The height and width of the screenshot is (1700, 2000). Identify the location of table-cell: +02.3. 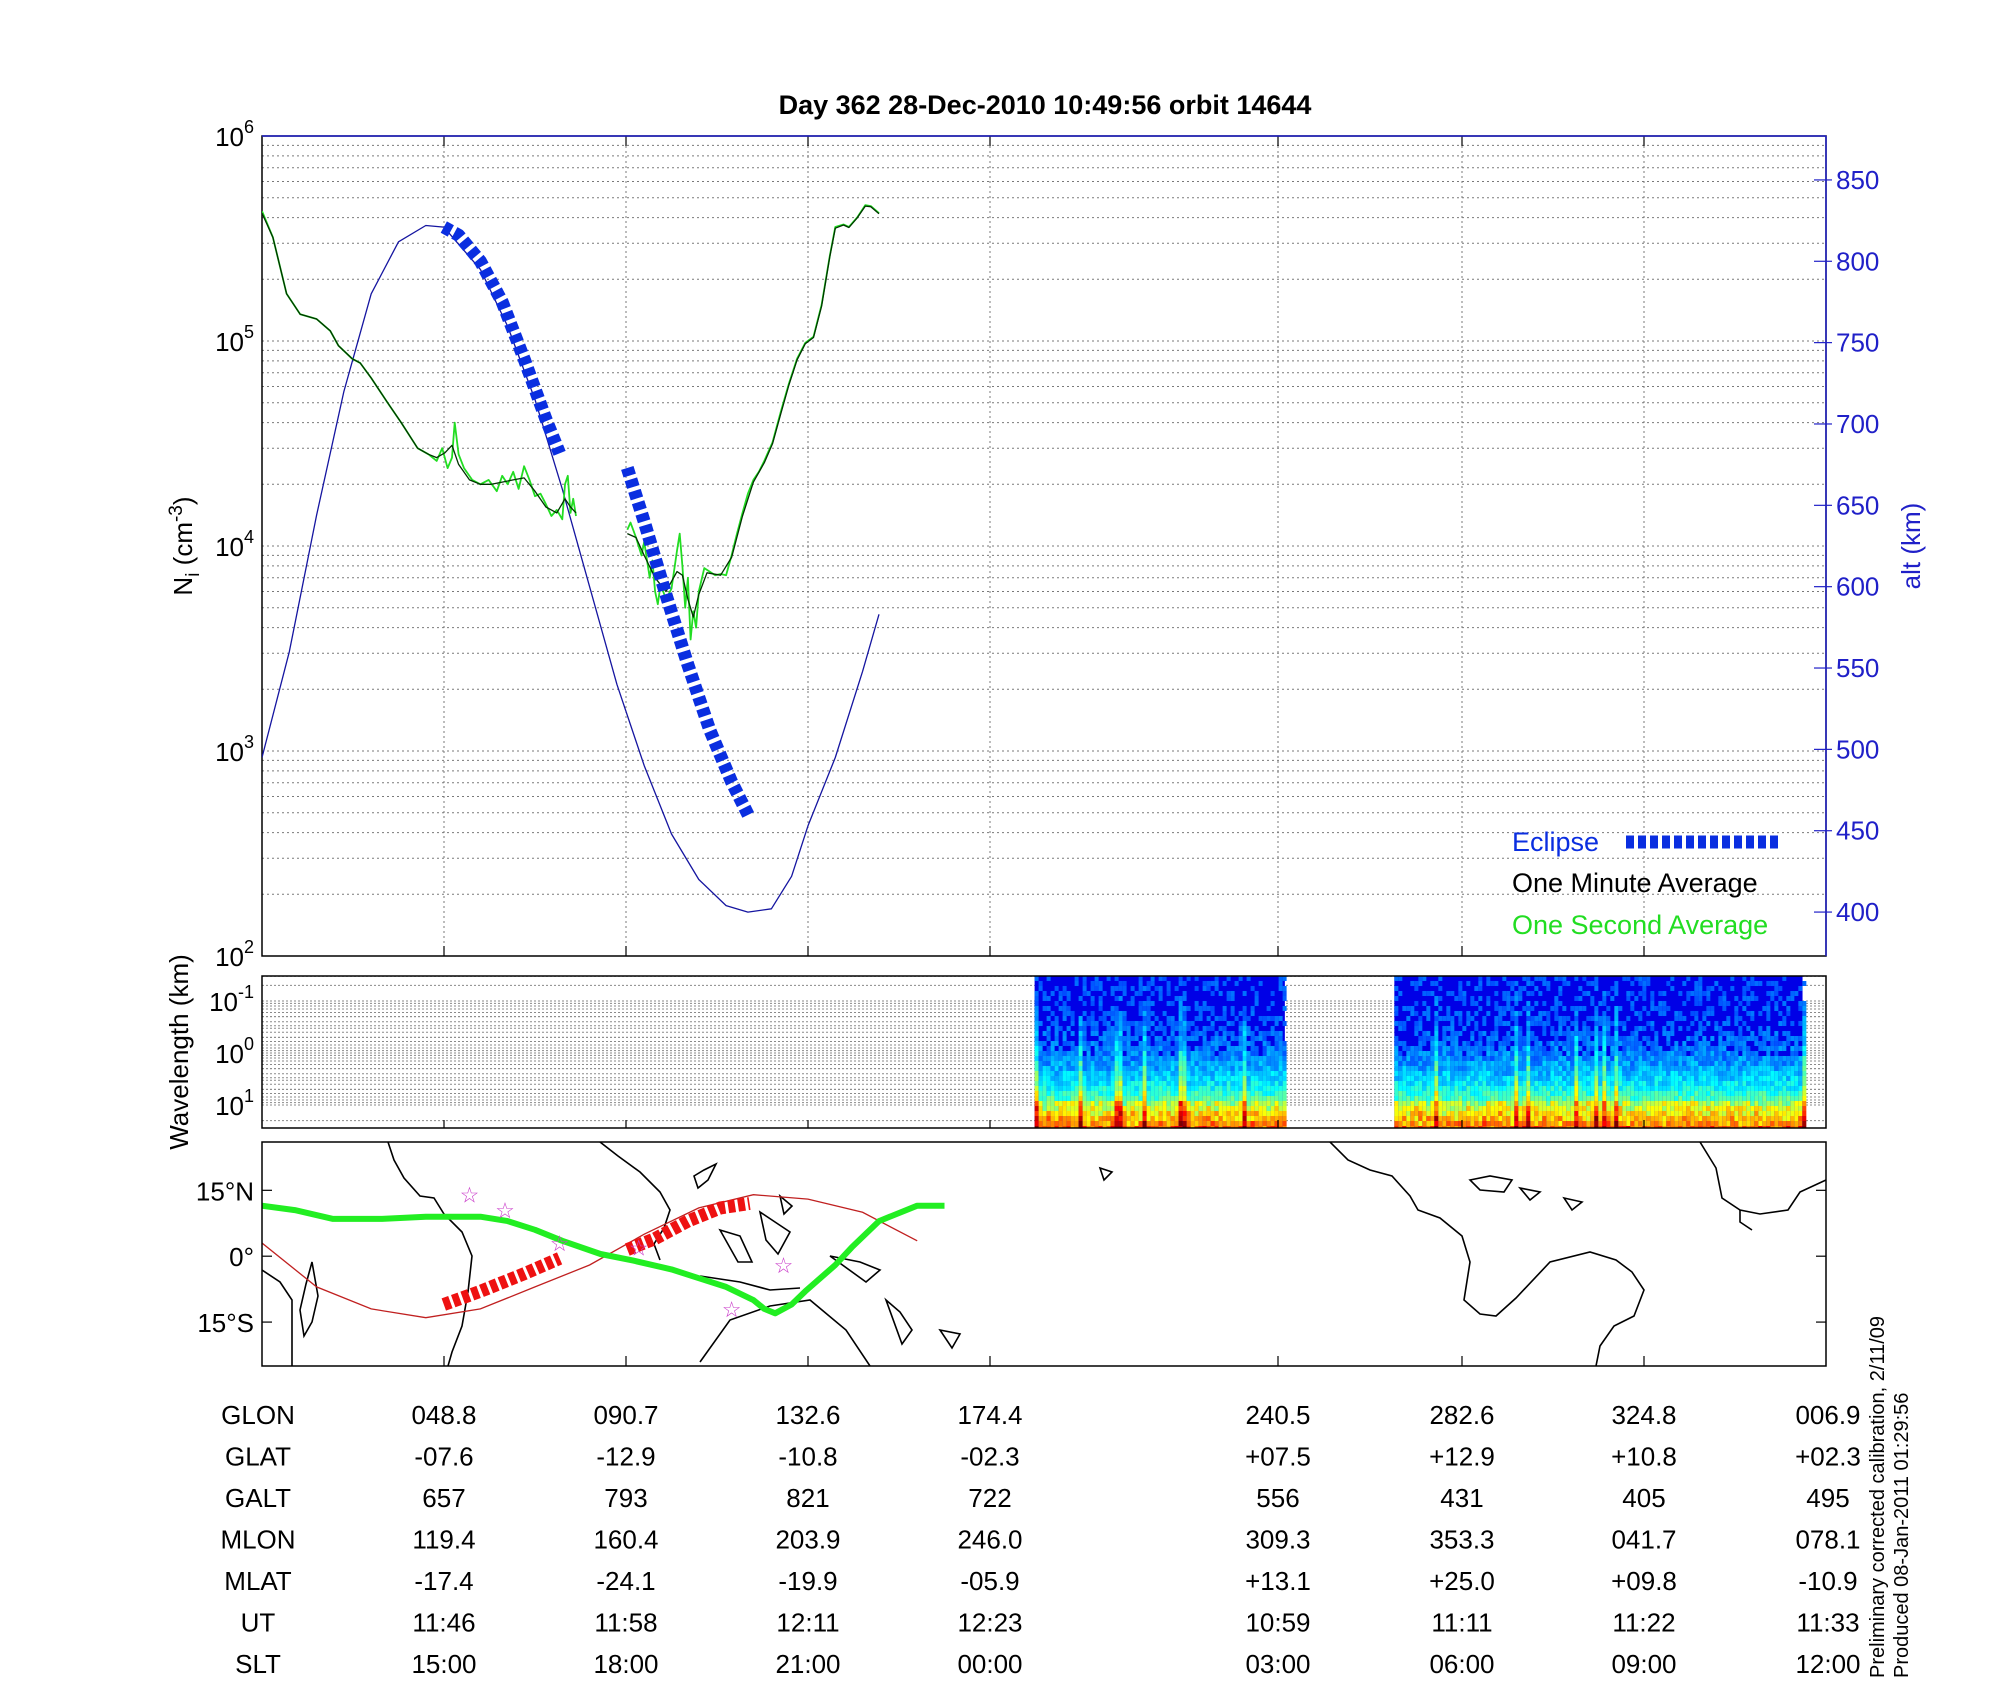
(1828, 1457).